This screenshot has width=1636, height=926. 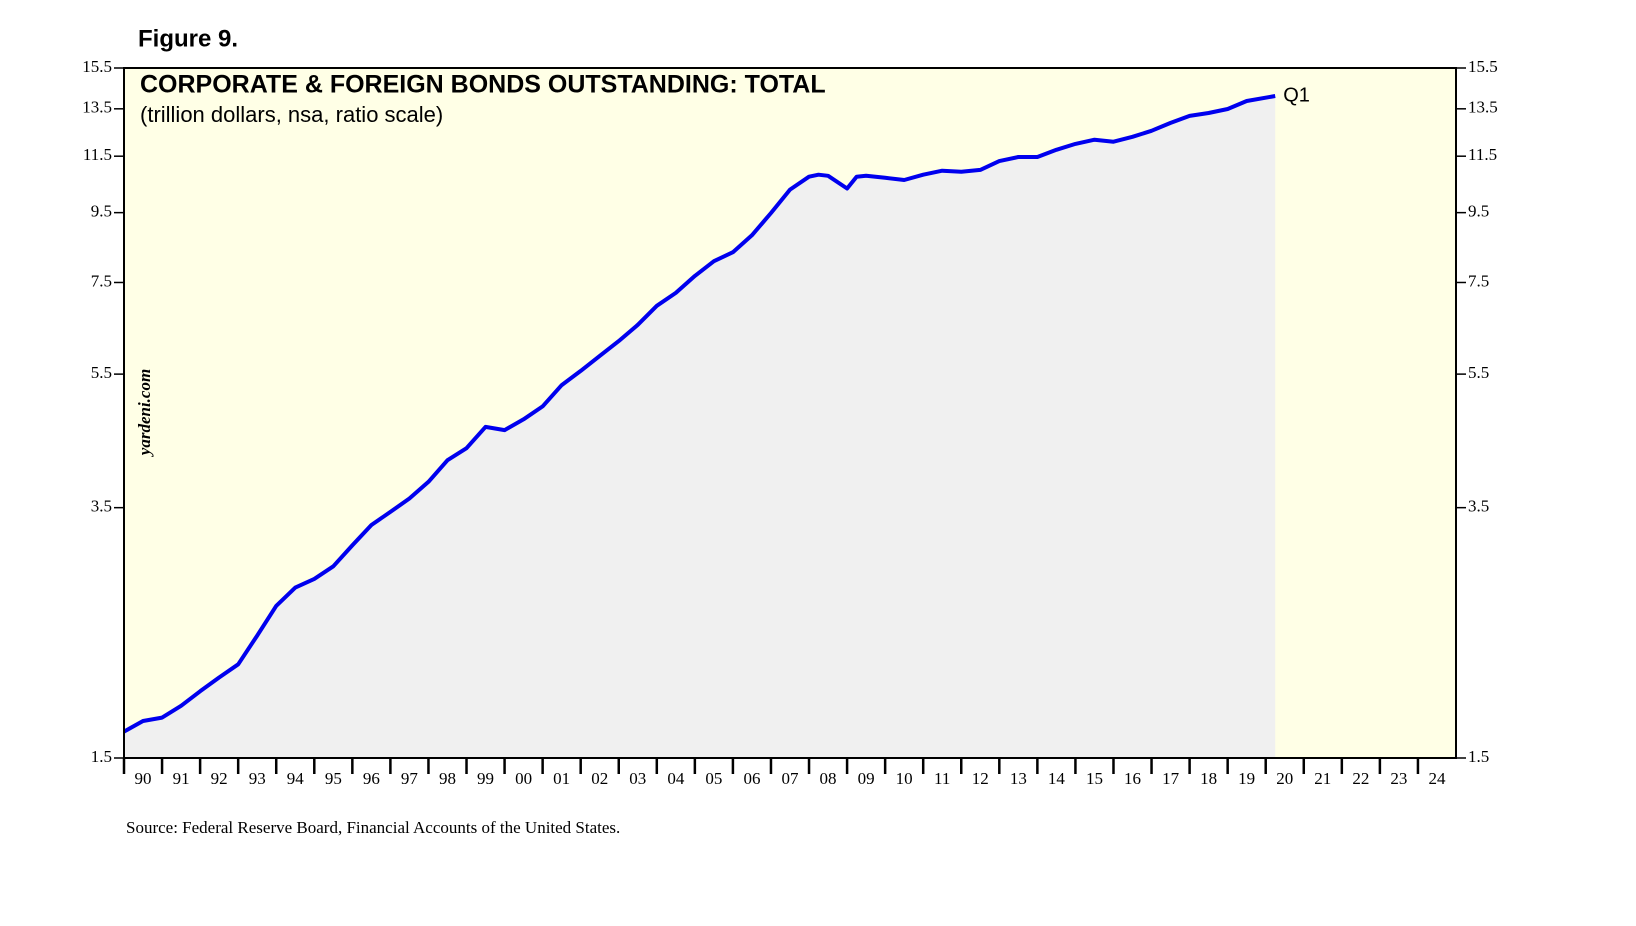 What do you see at coordinates (1322, 778) in the screenshot?
I see `x-tick-label: 21` at bounding box center [1322, 778].